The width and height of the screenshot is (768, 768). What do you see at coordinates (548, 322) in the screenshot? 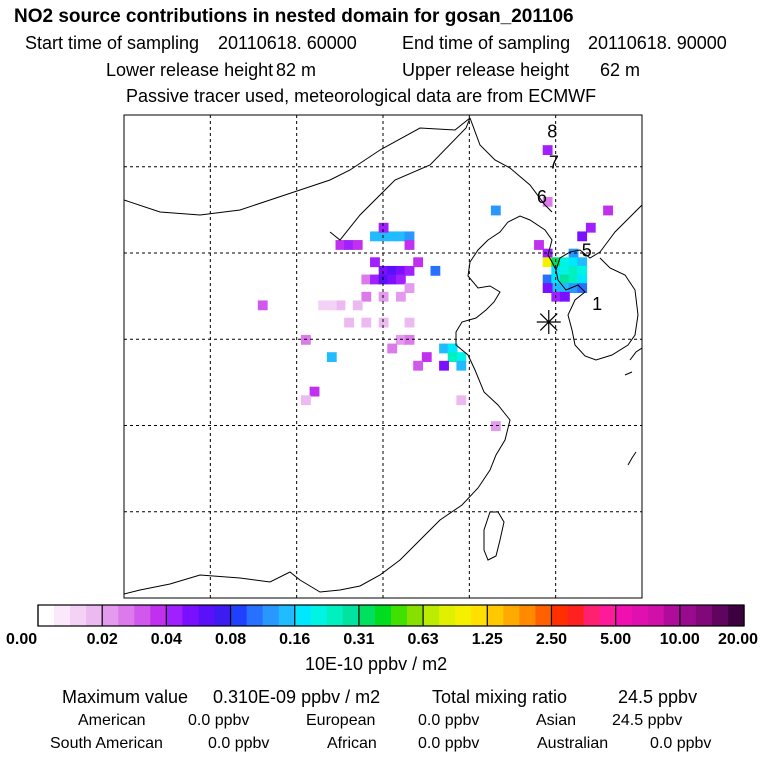
I see `receptor-marker` at bounding box center [548, 322].